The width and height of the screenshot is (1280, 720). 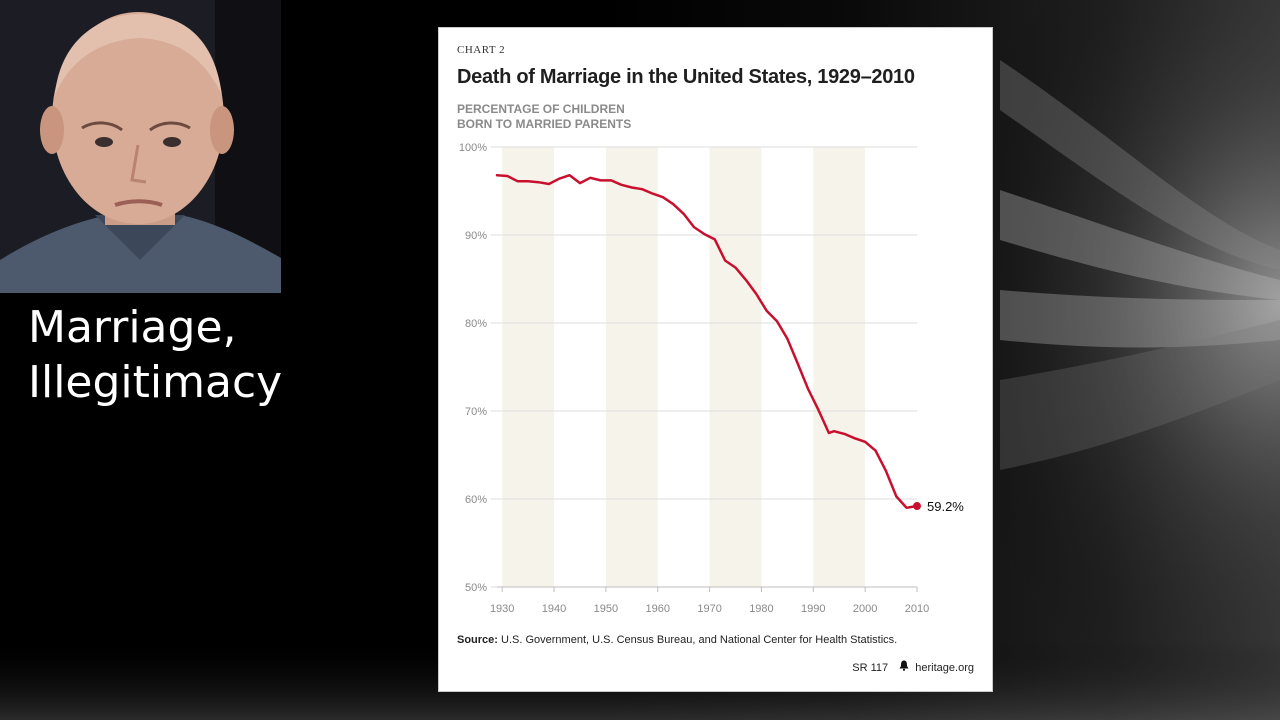 I want to click on brand-link: heritage.org, so click(x=944, y=668).